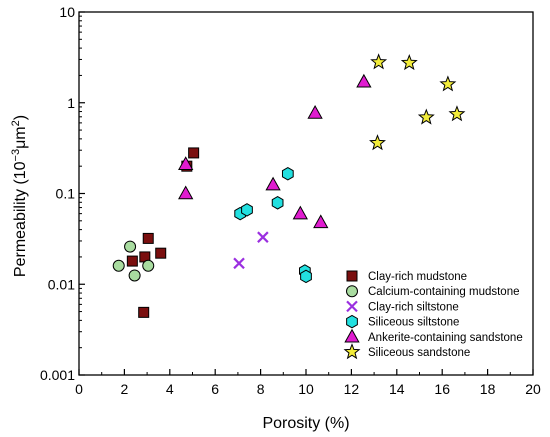 The height and width of the screenshot is (437, 550). What do you see at coordinates (20, 117) in the screenshot?
I see `y-axis-title-end: )` at bounding box center [20, 117].